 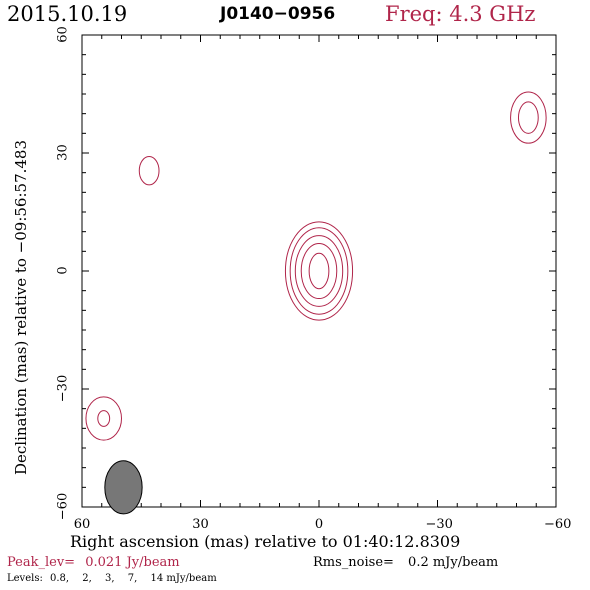 I want to click on rms-label: Rms_noise=, so click(x=353, y=562).